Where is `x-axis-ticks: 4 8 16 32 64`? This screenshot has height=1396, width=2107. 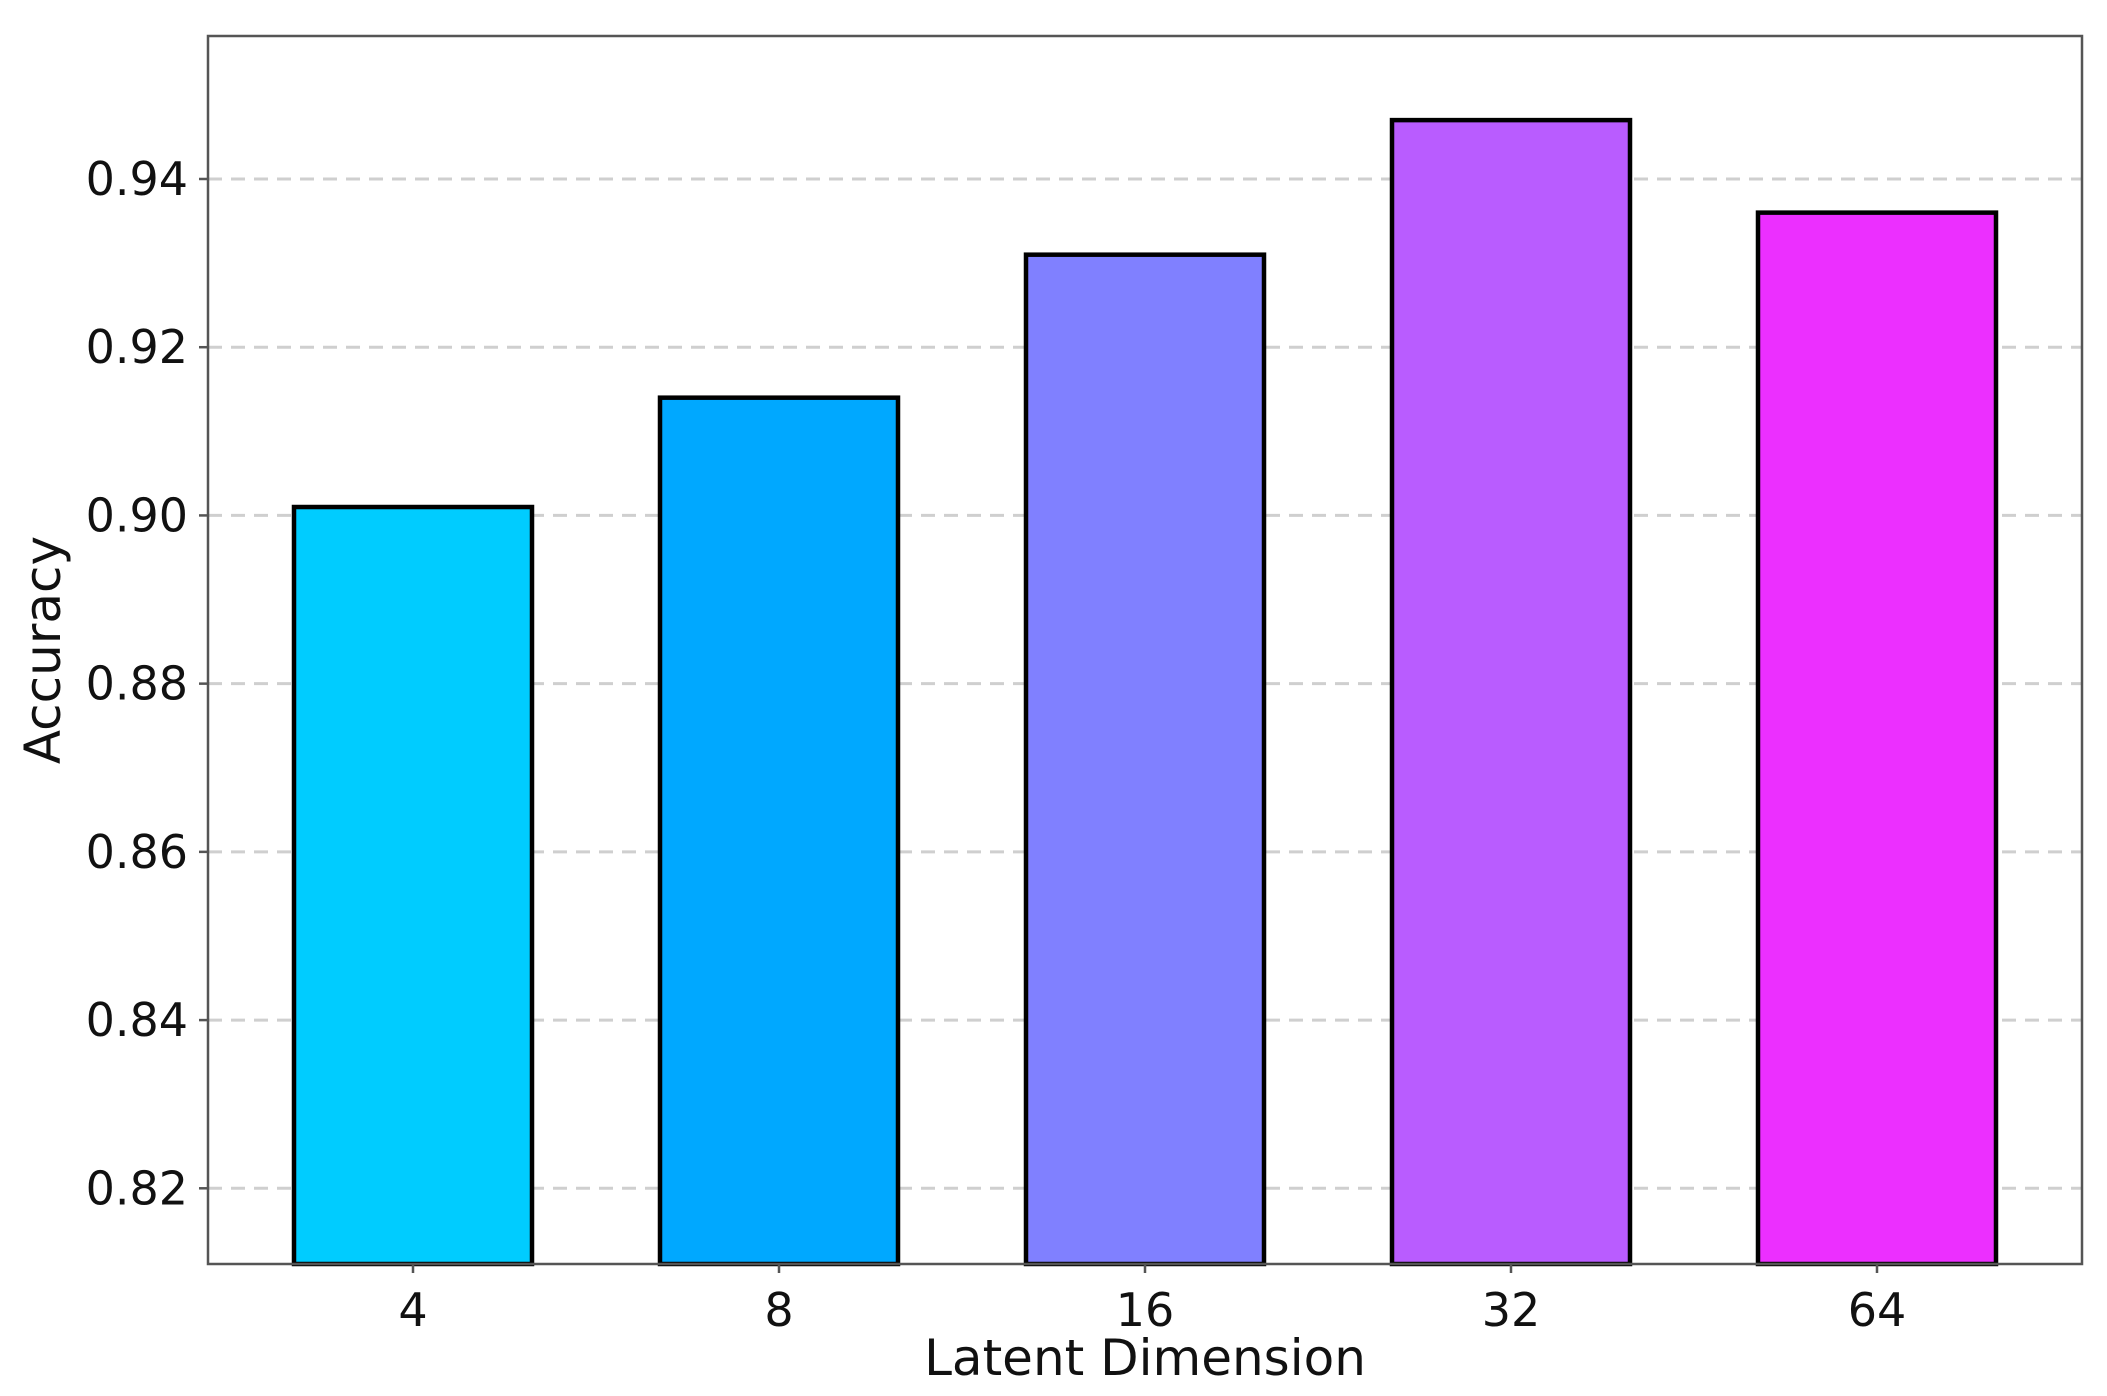
x-axis-ticks: 4 8 16 32 64 is located at coordinates (1152, 1300).